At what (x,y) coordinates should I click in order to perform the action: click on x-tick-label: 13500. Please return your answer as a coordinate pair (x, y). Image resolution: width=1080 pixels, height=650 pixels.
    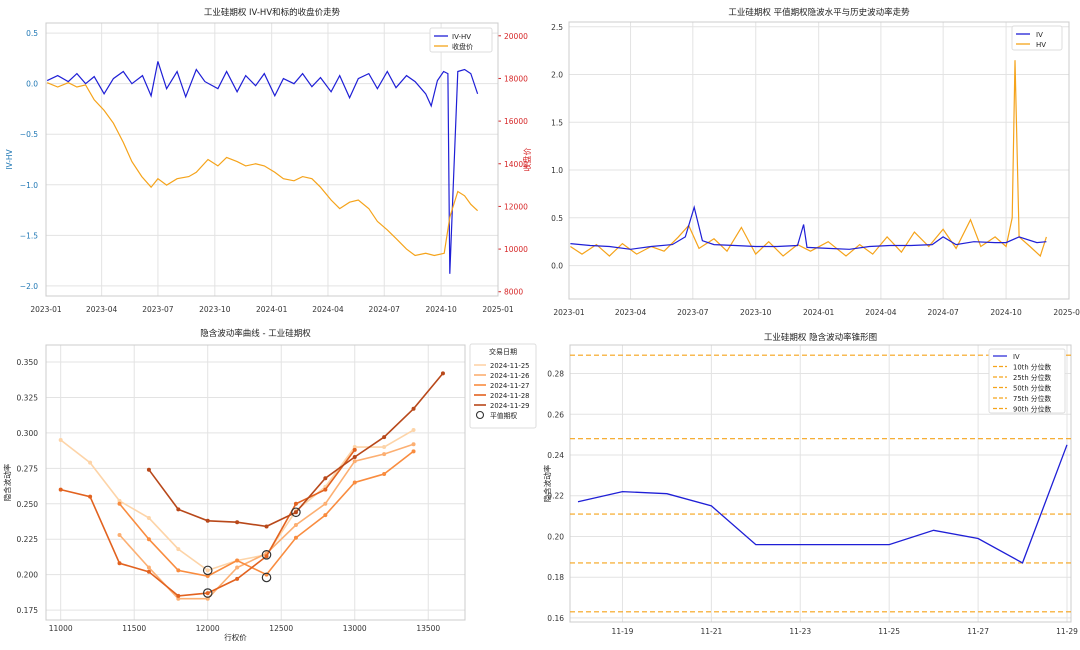
    Looking at the image, I should click on (428, 628).